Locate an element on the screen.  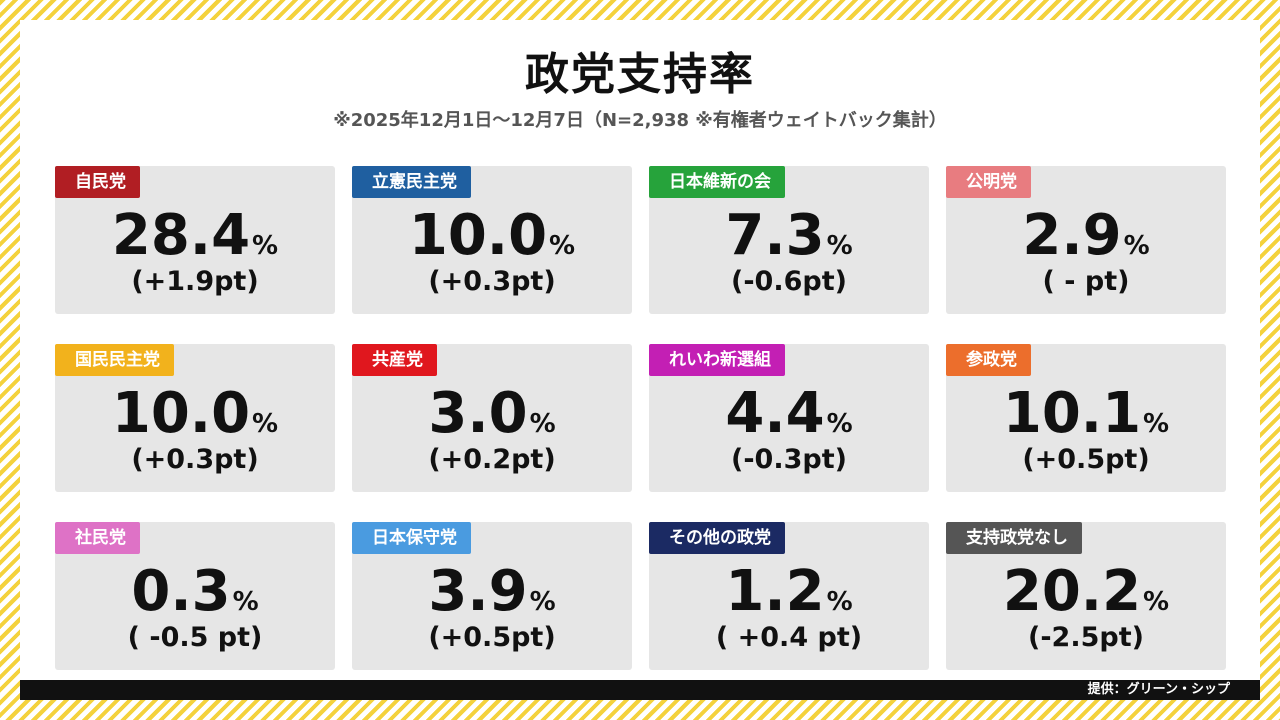
party-card: れいわ新選組 4.4% (-0.3pt) is located at coordinates (789, 418).